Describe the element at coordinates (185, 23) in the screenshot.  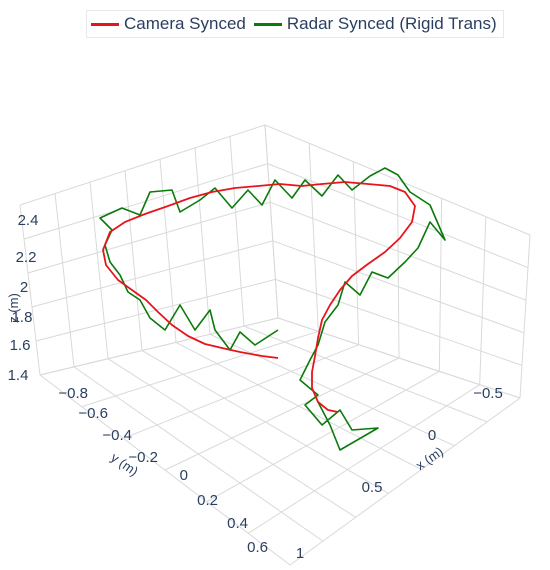
I see `legend-label-camera: Camera Synced` at that location.